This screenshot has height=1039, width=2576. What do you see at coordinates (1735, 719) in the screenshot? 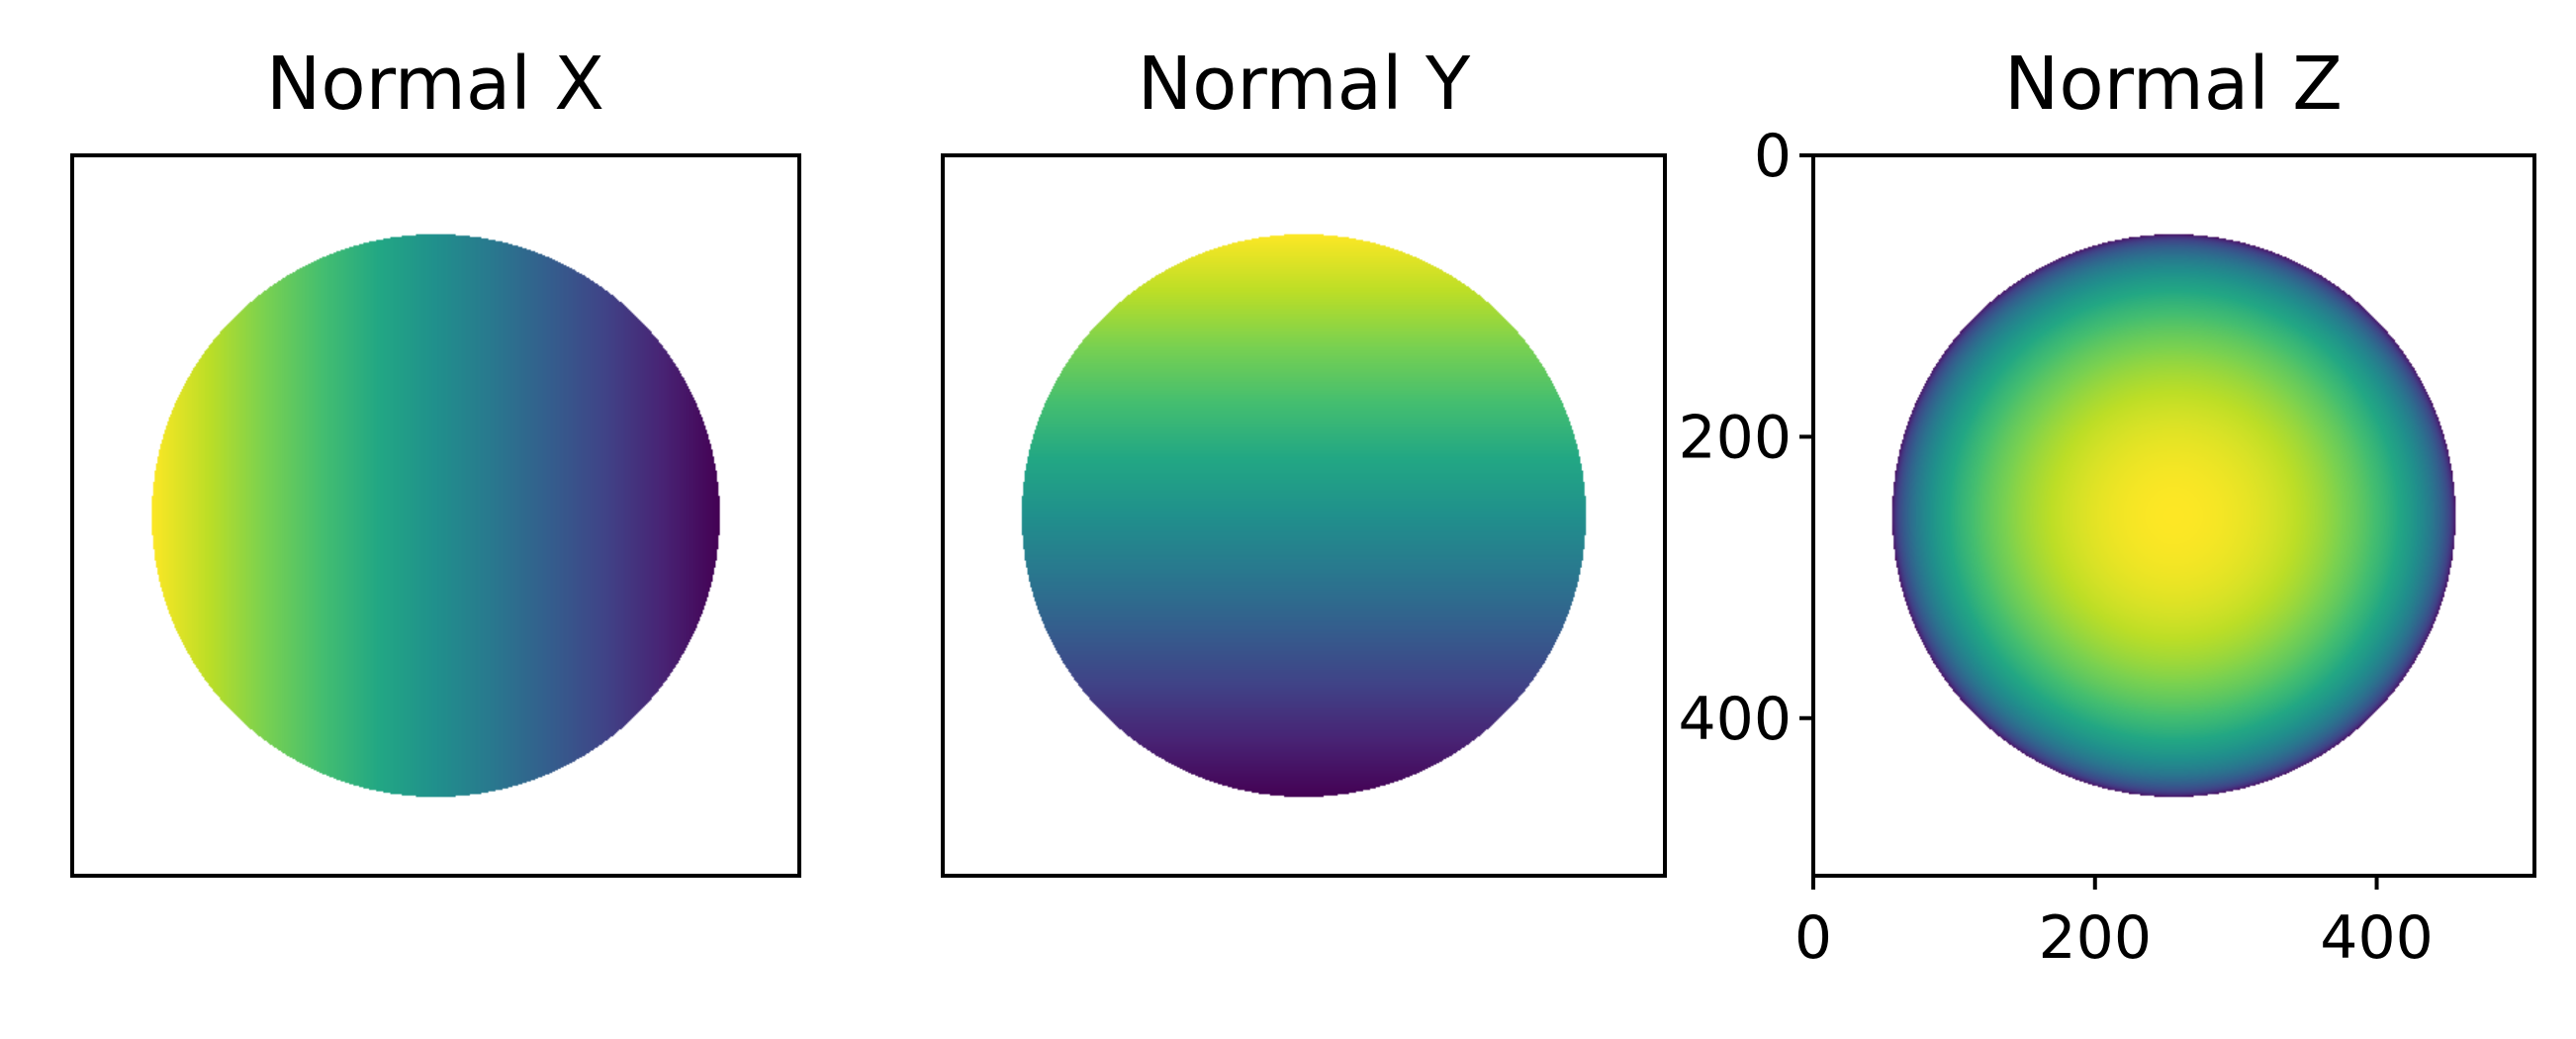
I see `y-tick-label: 400` at bounding box center [1735, 719].